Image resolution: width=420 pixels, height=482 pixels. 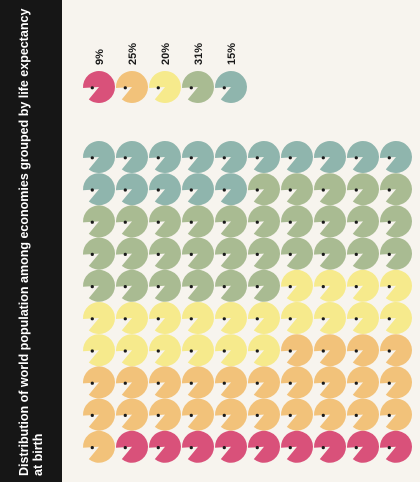 What do you see at coordinates (199, 54) in the screenshot?
I see `legend-label: 31%` at bounding box center [199, 54].